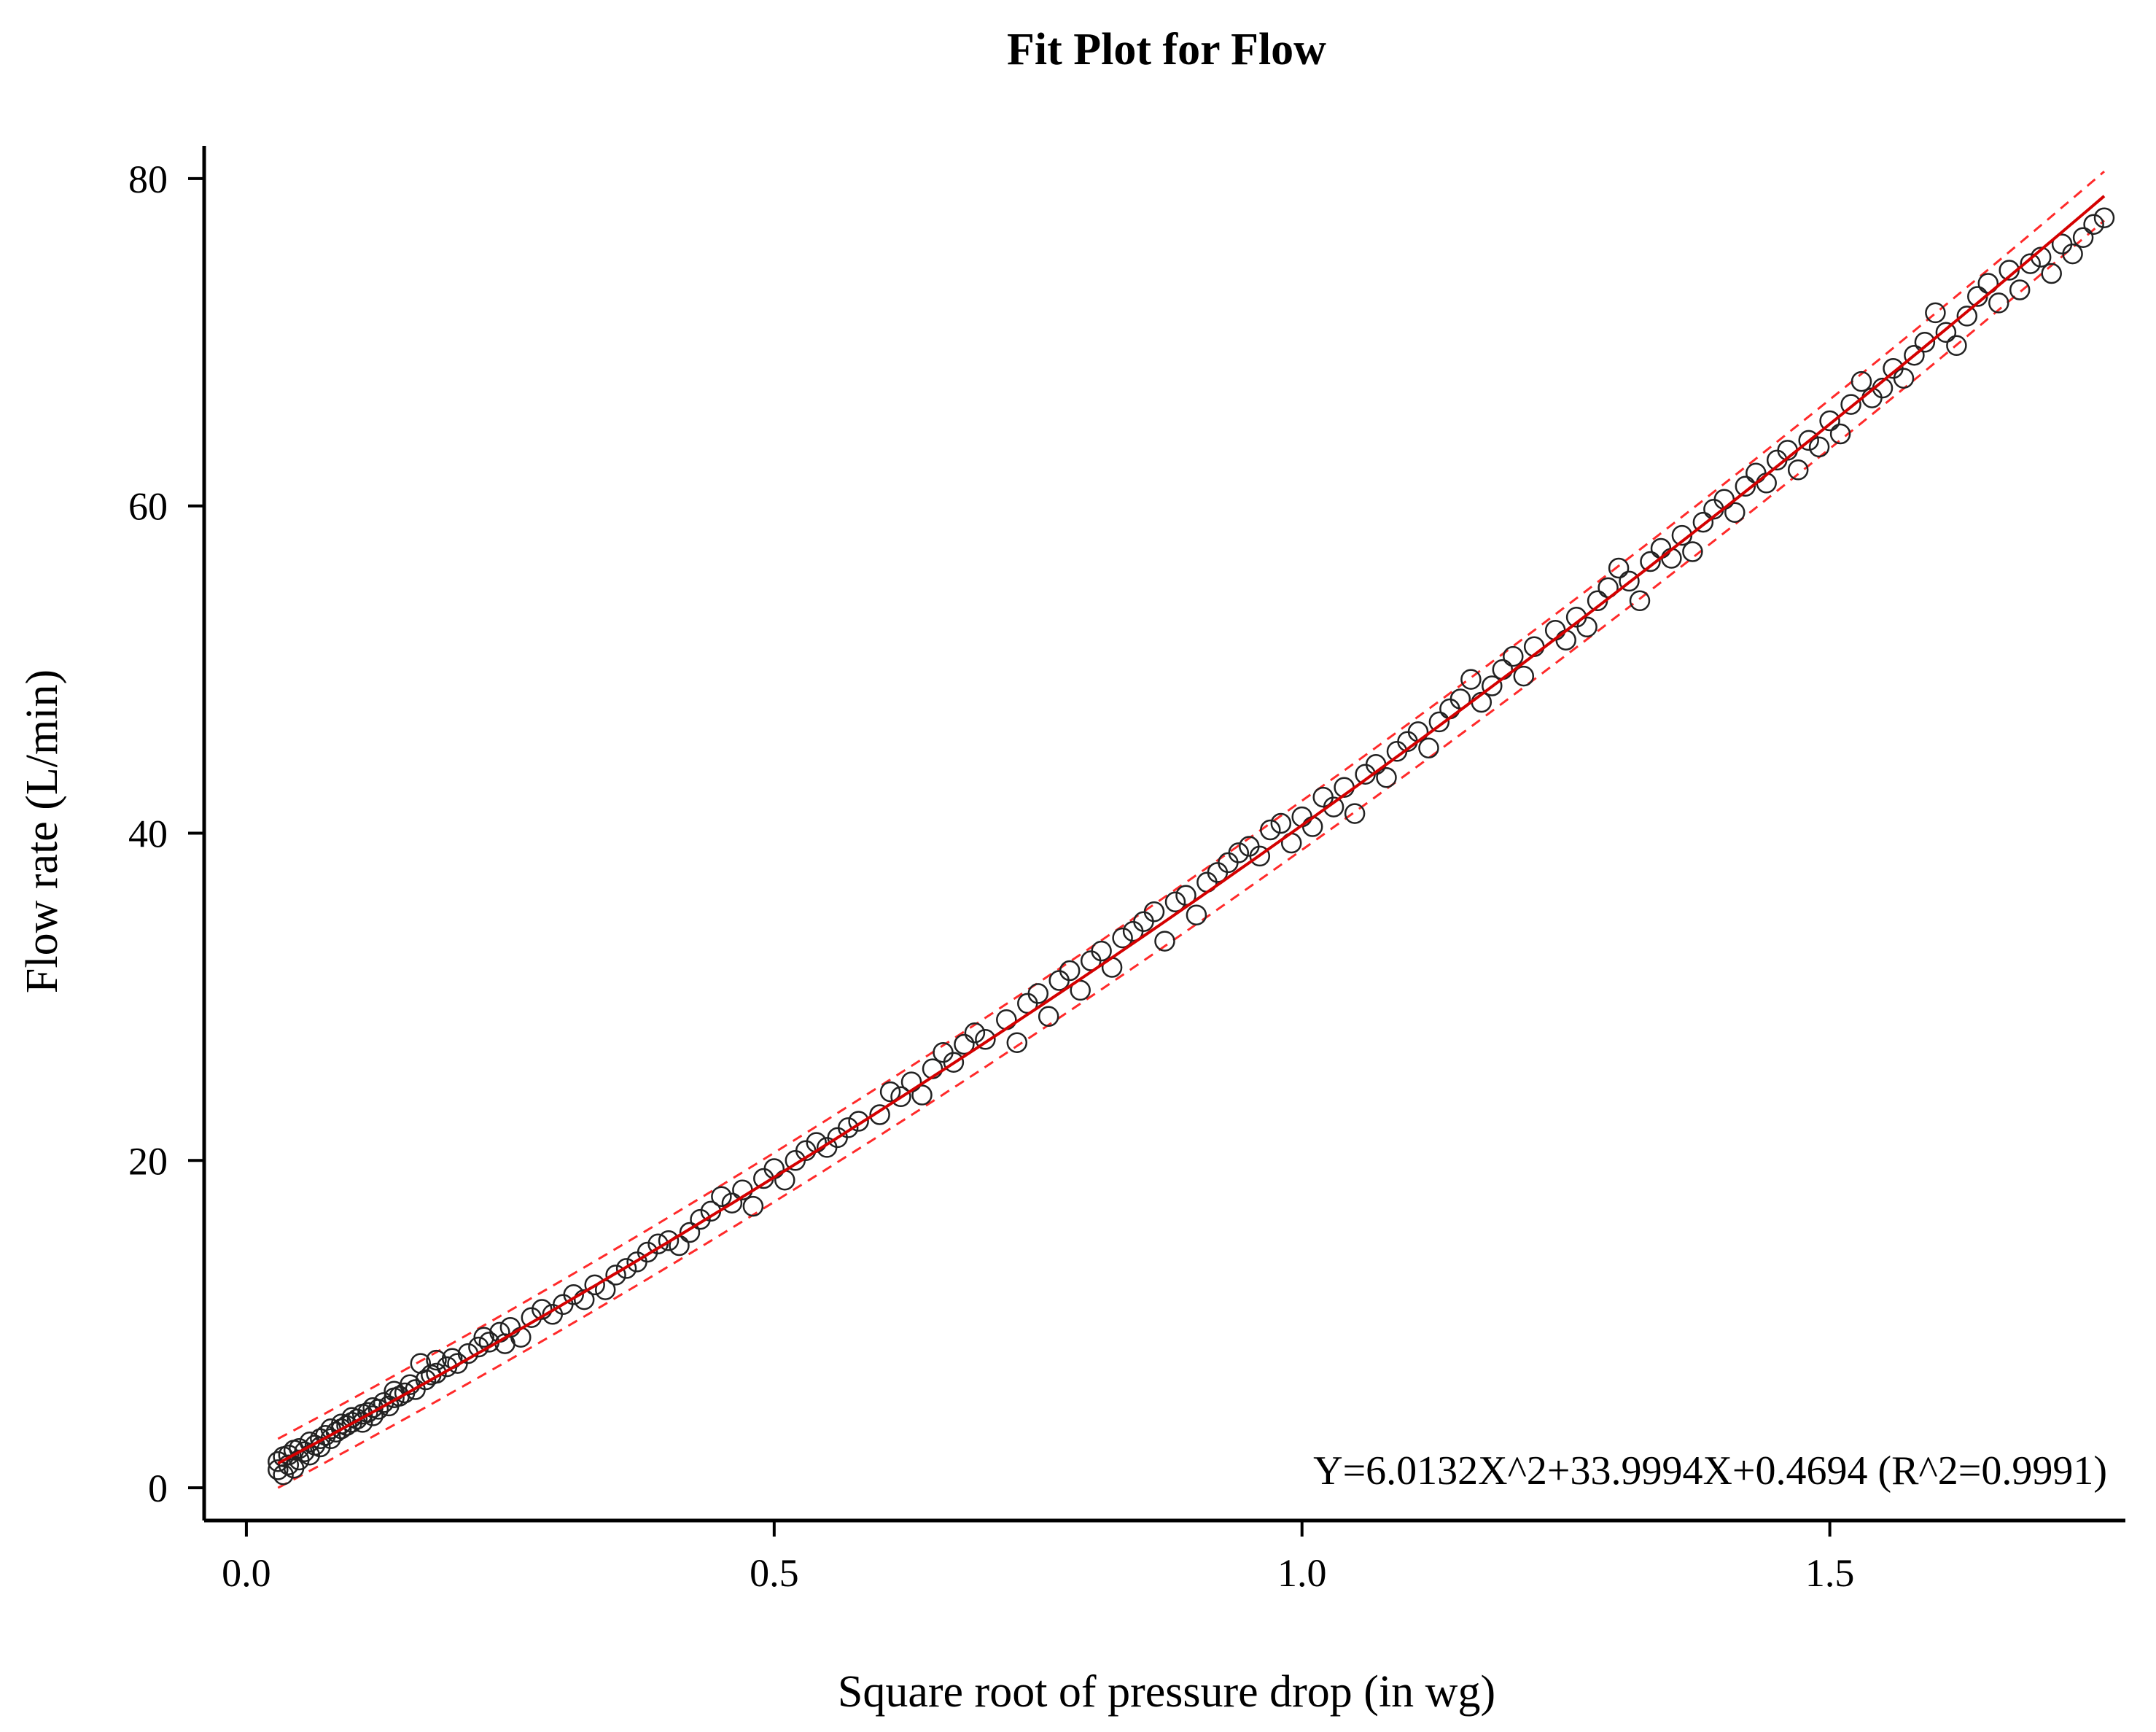  What do you see at coordinates (1830, 1573) in the screenshot?
I see `x-tick-label: 1.5` at bounding box center [1830, 1573].